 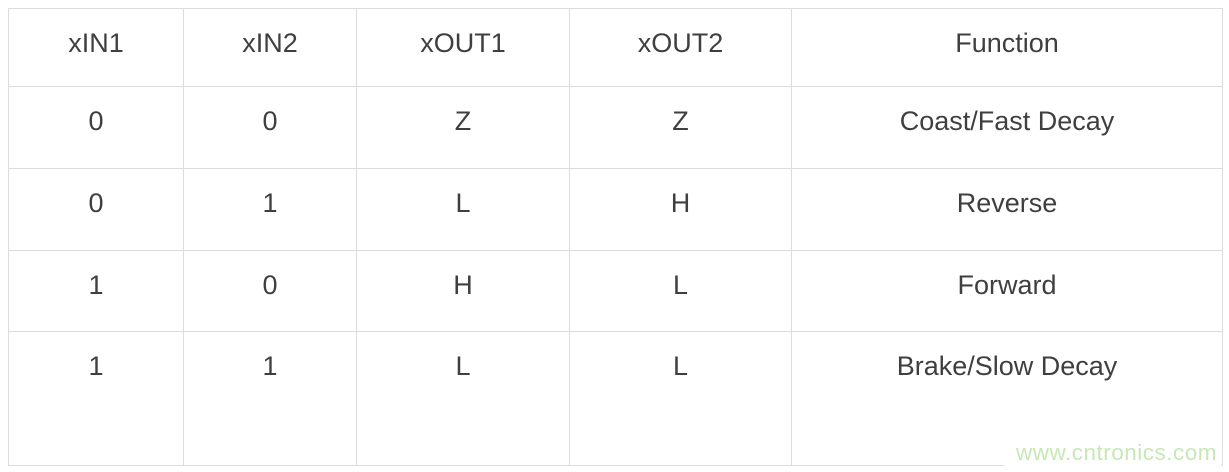 I want to click on table-cell-function: Forward, so click(x=1007, y=291).